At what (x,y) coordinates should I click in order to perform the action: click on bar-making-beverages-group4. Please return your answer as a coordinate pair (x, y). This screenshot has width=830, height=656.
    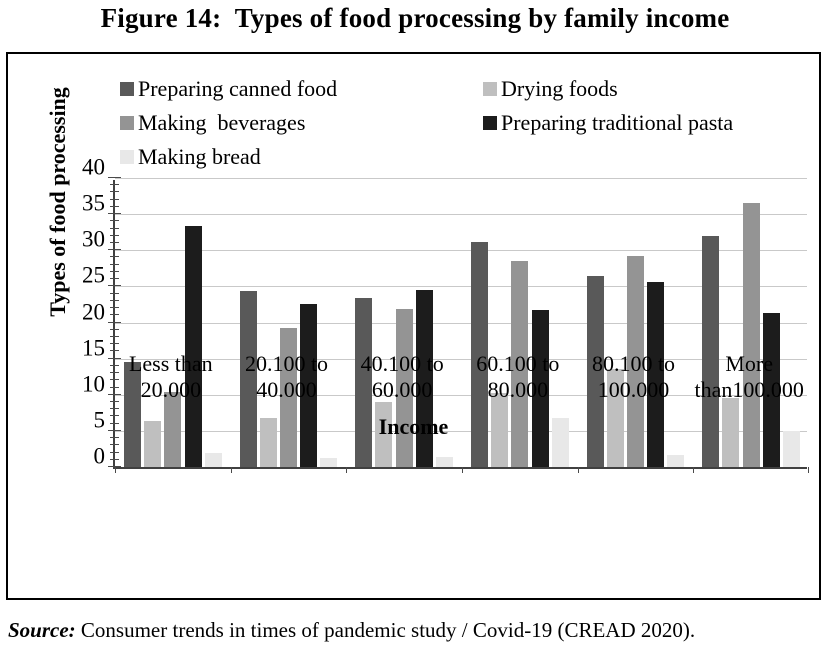
    Looking at the image, I should click on (520, 364).